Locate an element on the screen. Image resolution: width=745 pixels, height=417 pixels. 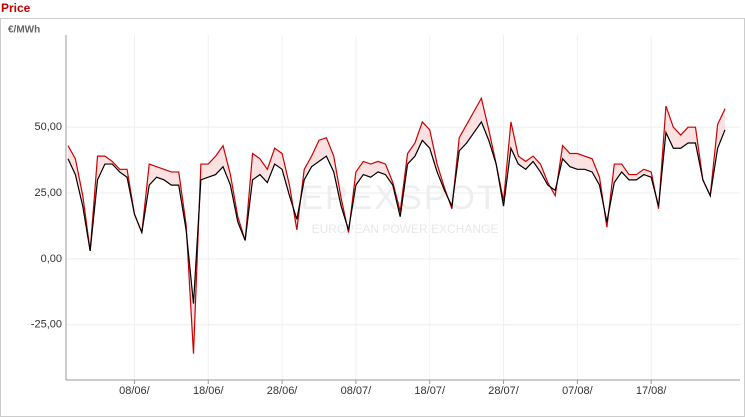
x-tick-label: 18/06/ is located at coordinates (209, 391).